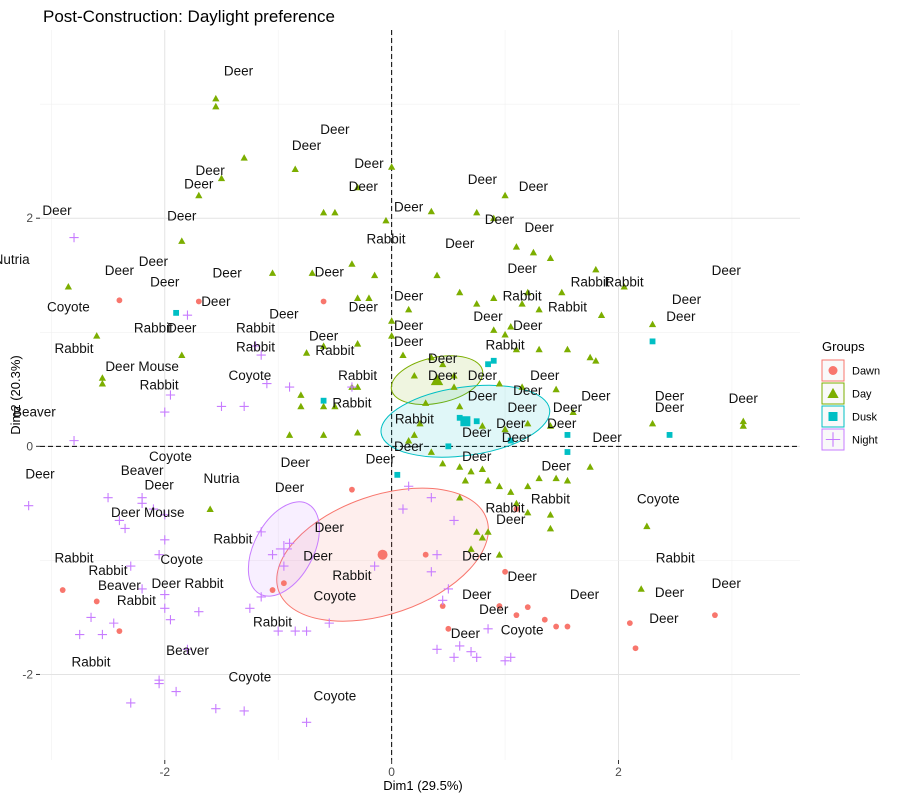 The height and width of the screenshot is (800, 900). Describe the element at coordinates (142, 366) in the screenshot. I see `point-label: Deer Mouse` at that location.